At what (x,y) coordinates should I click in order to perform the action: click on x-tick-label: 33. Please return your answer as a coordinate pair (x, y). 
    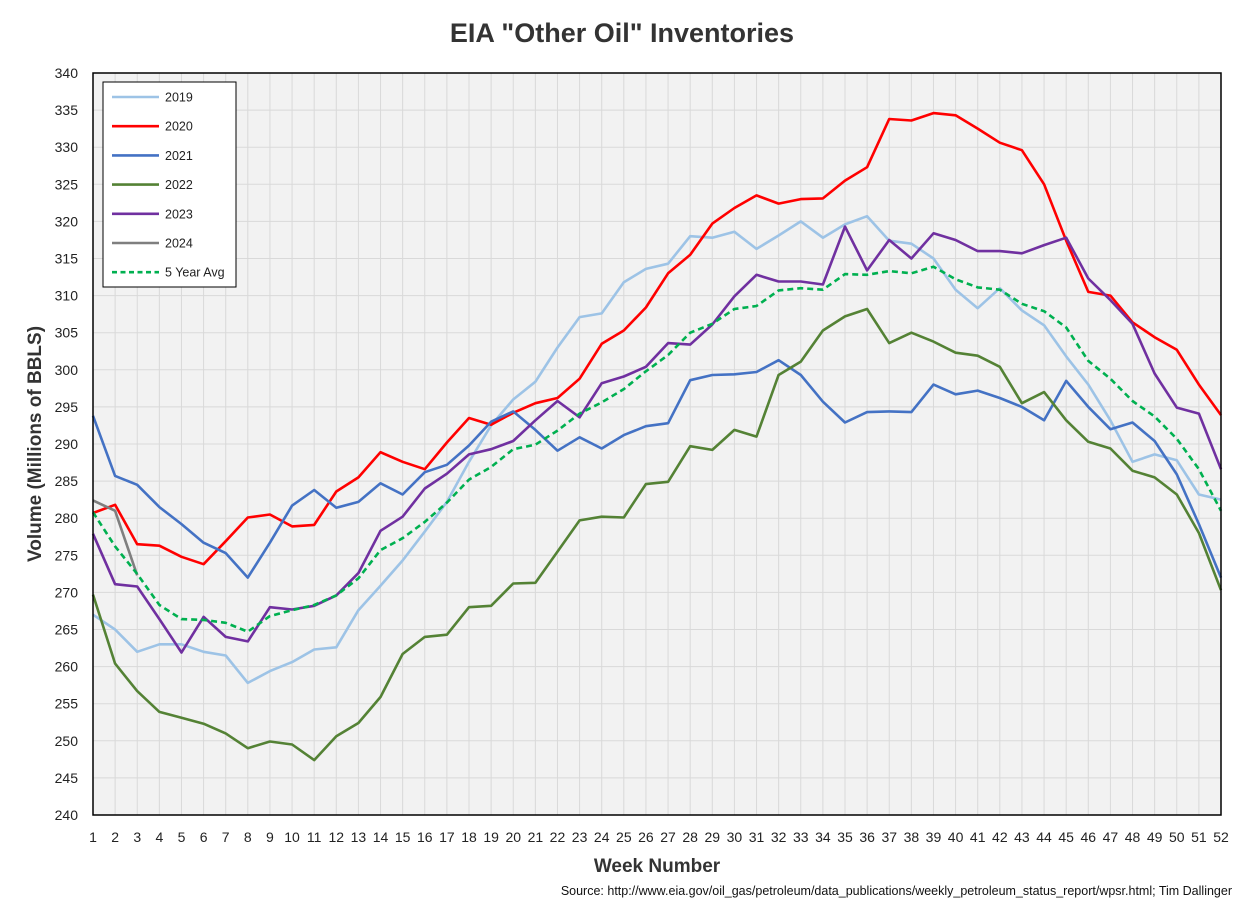
    Looking at the image, I should click on (801, 837).